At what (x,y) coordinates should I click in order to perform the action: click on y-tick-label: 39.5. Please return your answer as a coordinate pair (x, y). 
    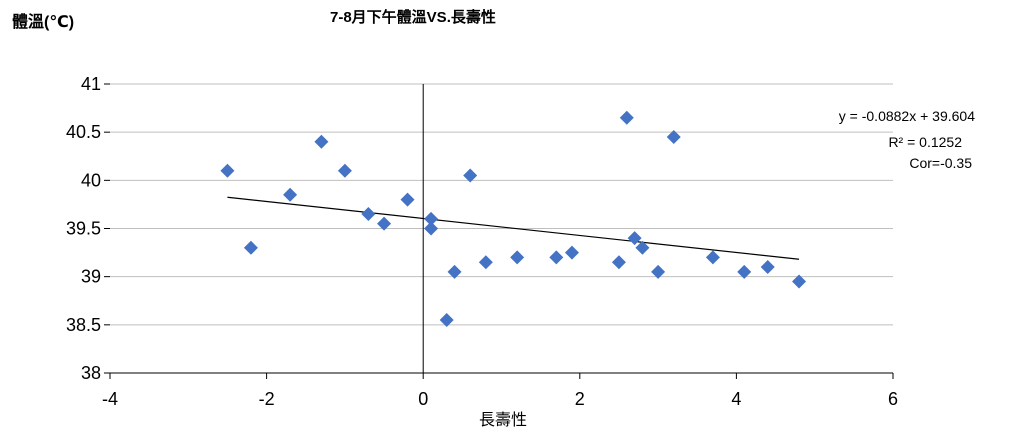
    Looking at the image, I should click on (83, 229).